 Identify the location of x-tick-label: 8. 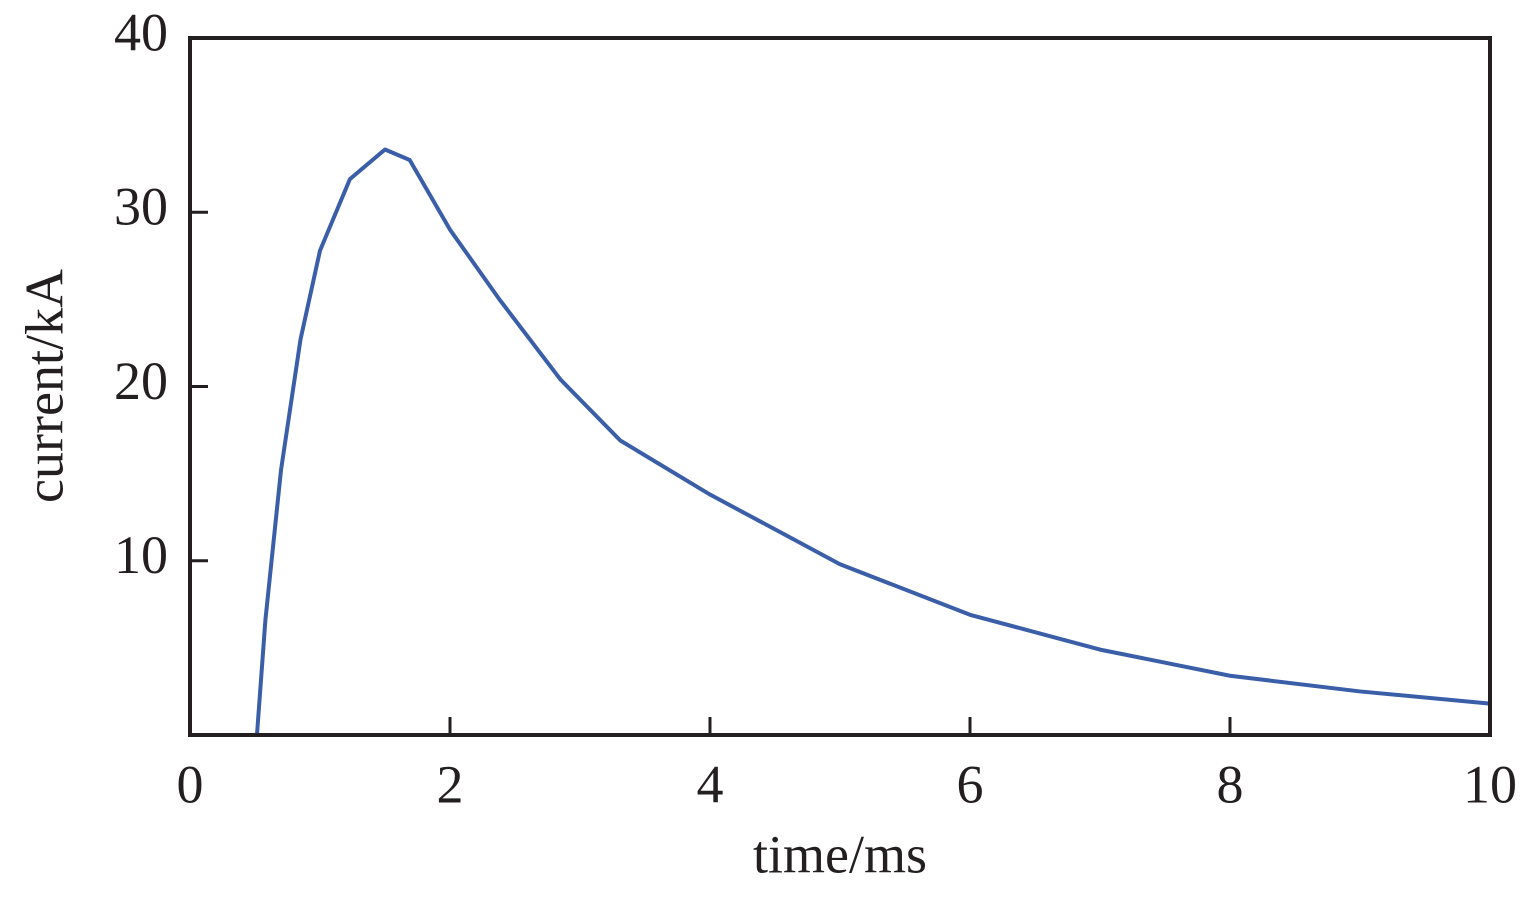
(1230, 784).